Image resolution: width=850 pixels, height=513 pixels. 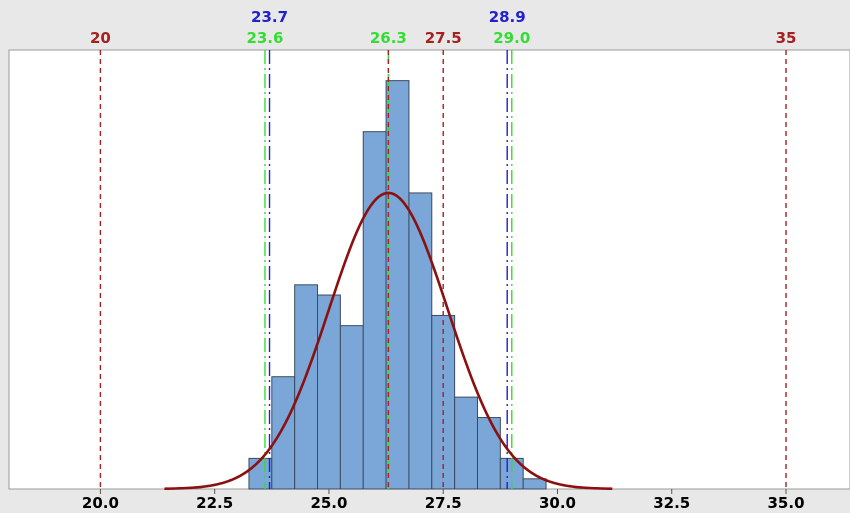 What do you see at coordinates (786, 503) in the screenshot?
I see `x-tick-label-6: 35.0` at bounding box center [786, 503].